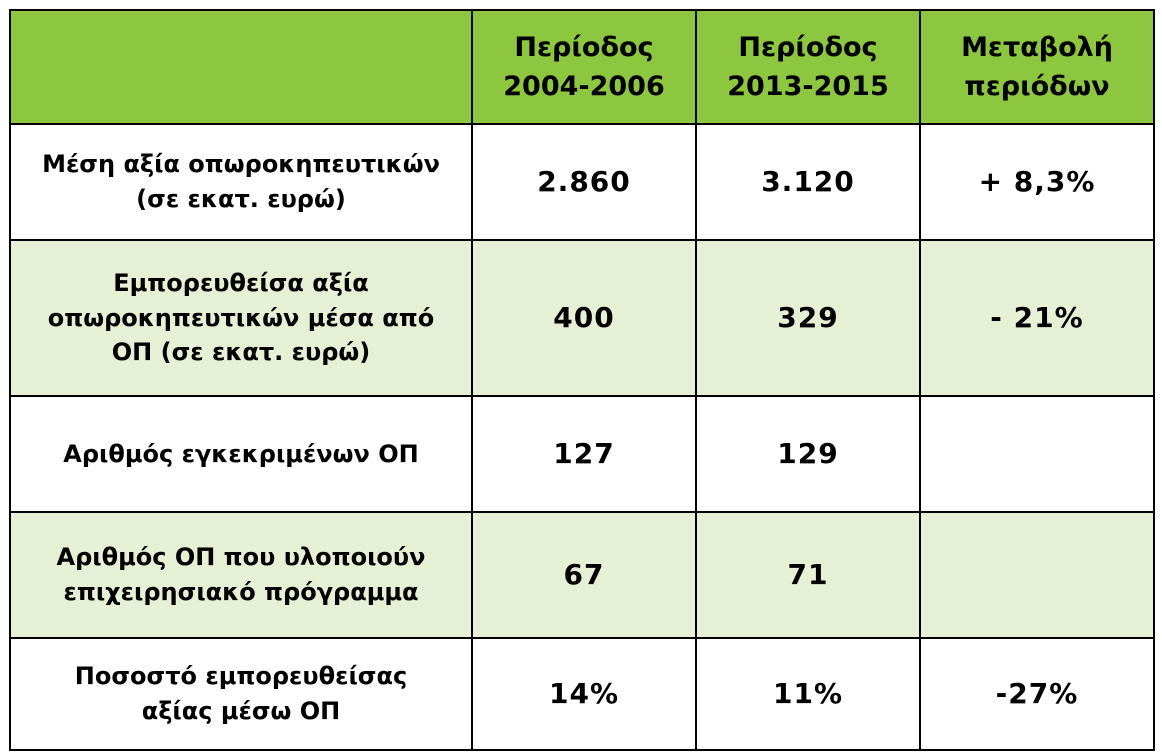 This screenshot has width=1162, height=756. I want to click on header-change: Μεταβολή περιόδων, so click(1037, 67).